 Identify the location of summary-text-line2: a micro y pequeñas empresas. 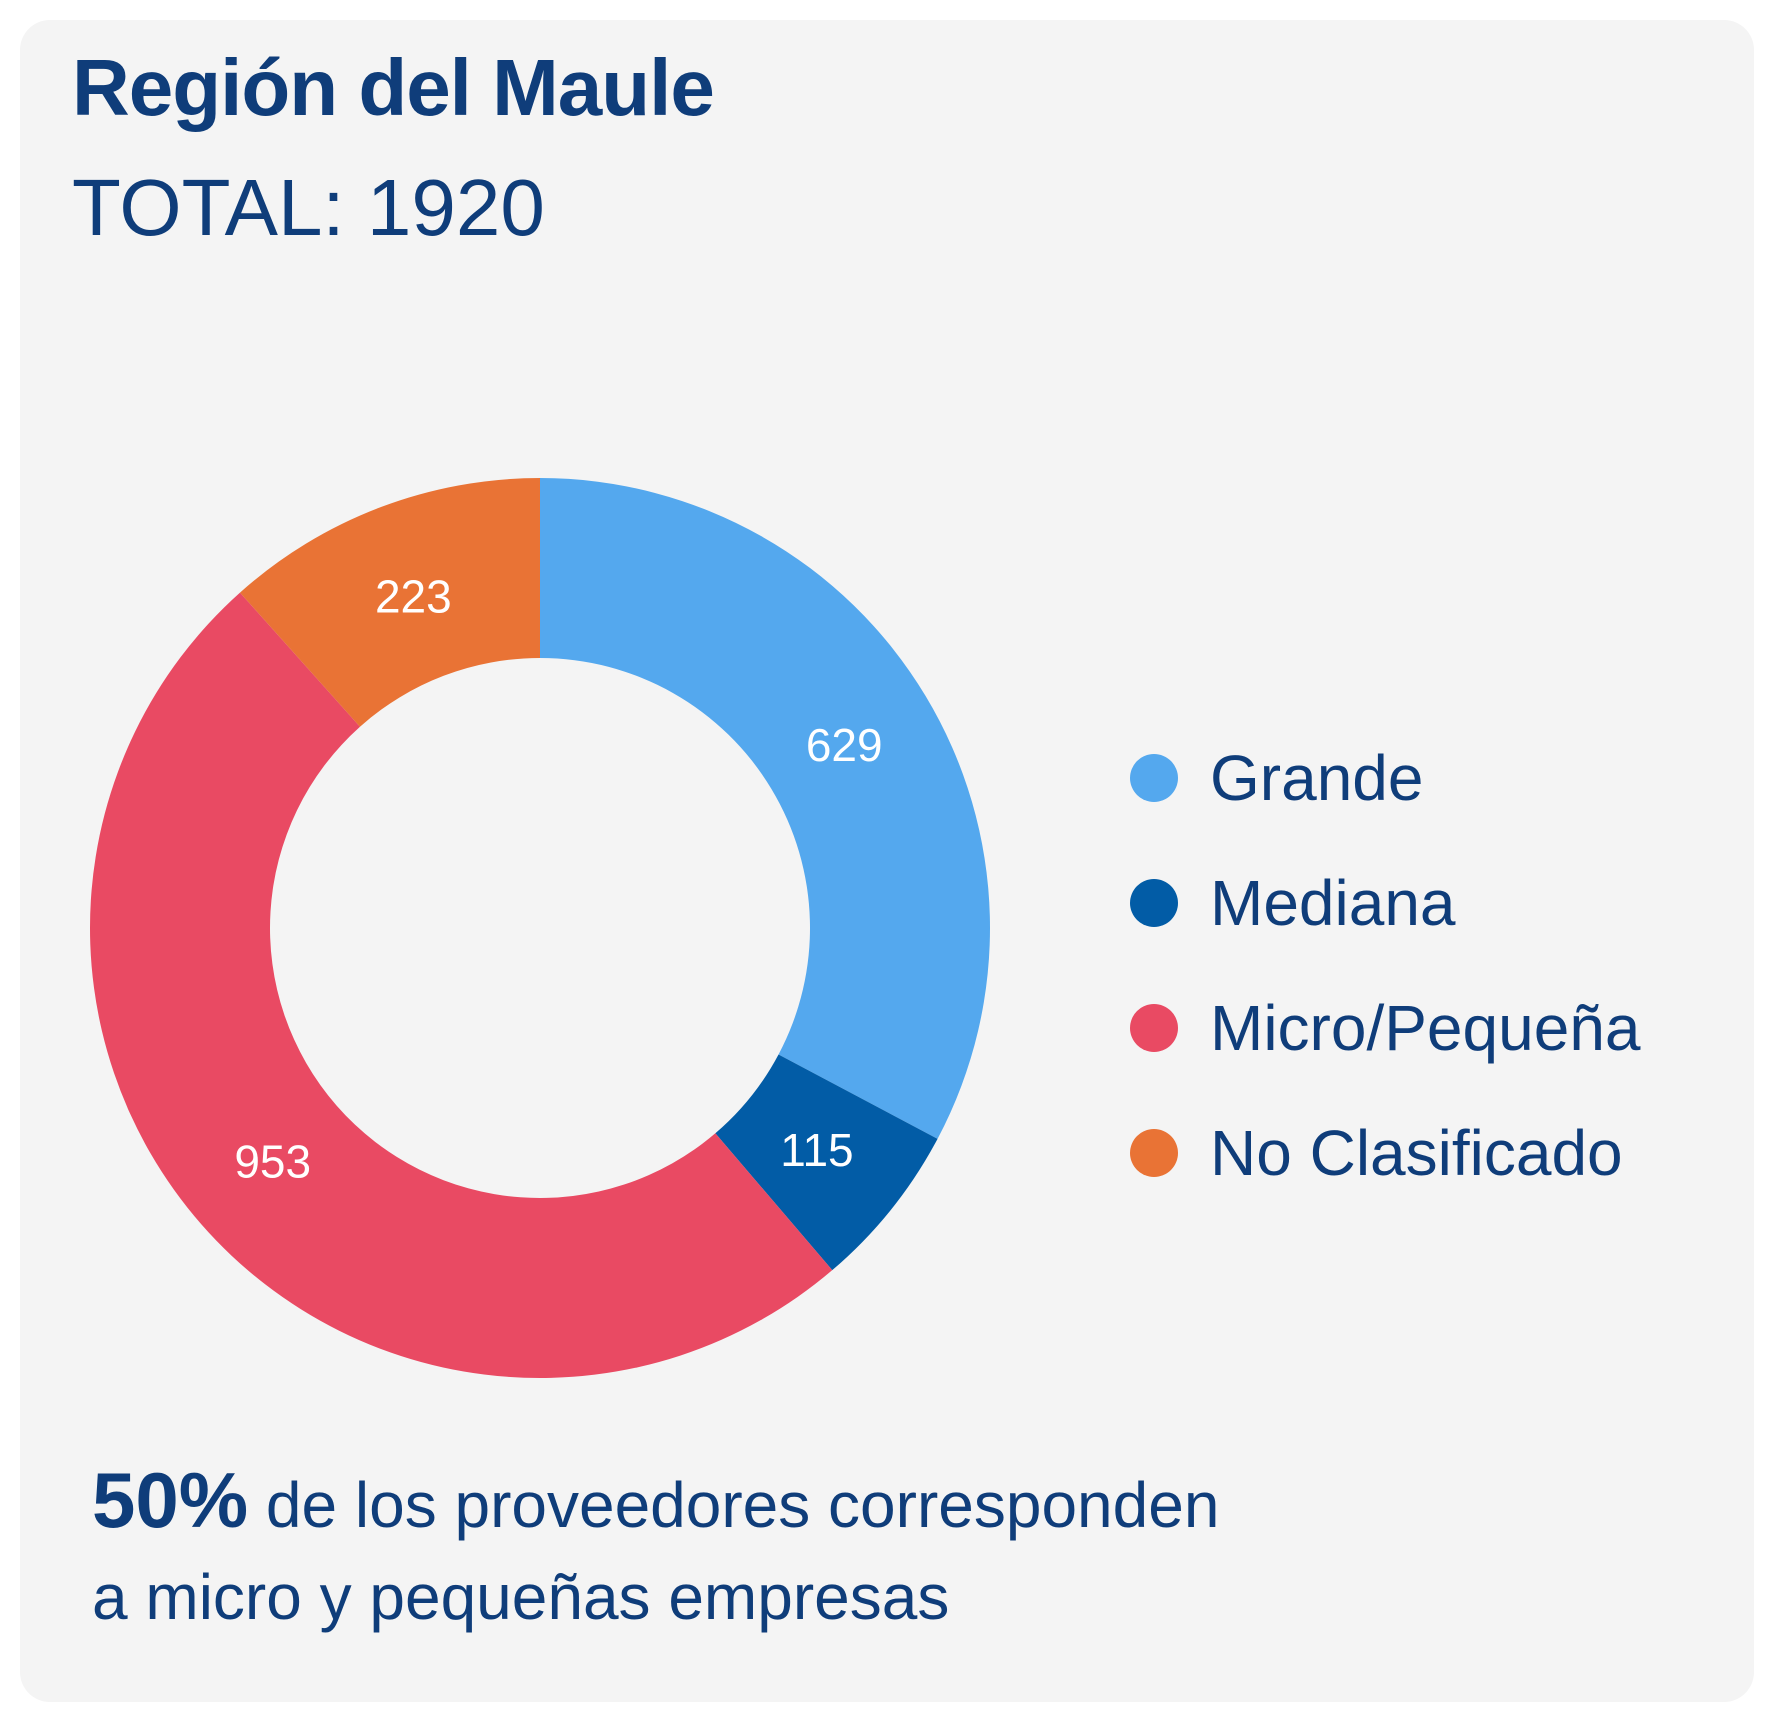
(521, 1597).